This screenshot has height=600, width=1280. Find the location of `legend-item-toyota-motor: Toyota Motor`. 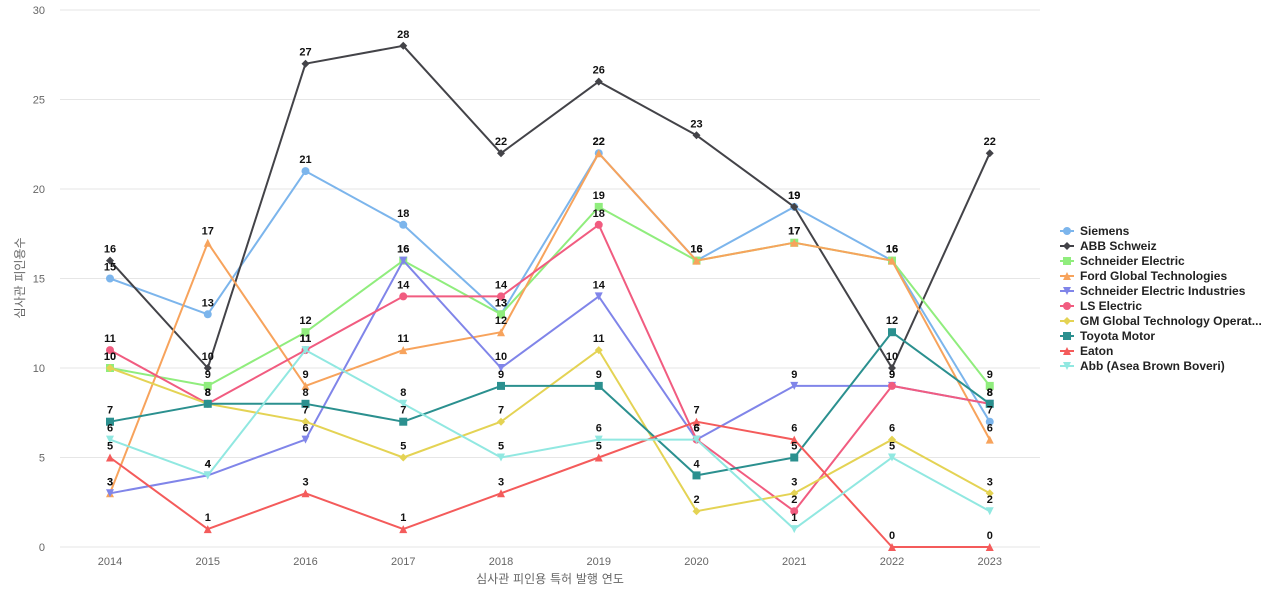

legend-item-toyota-motor: Toyota Motor is located at coordinates (1107, 336).